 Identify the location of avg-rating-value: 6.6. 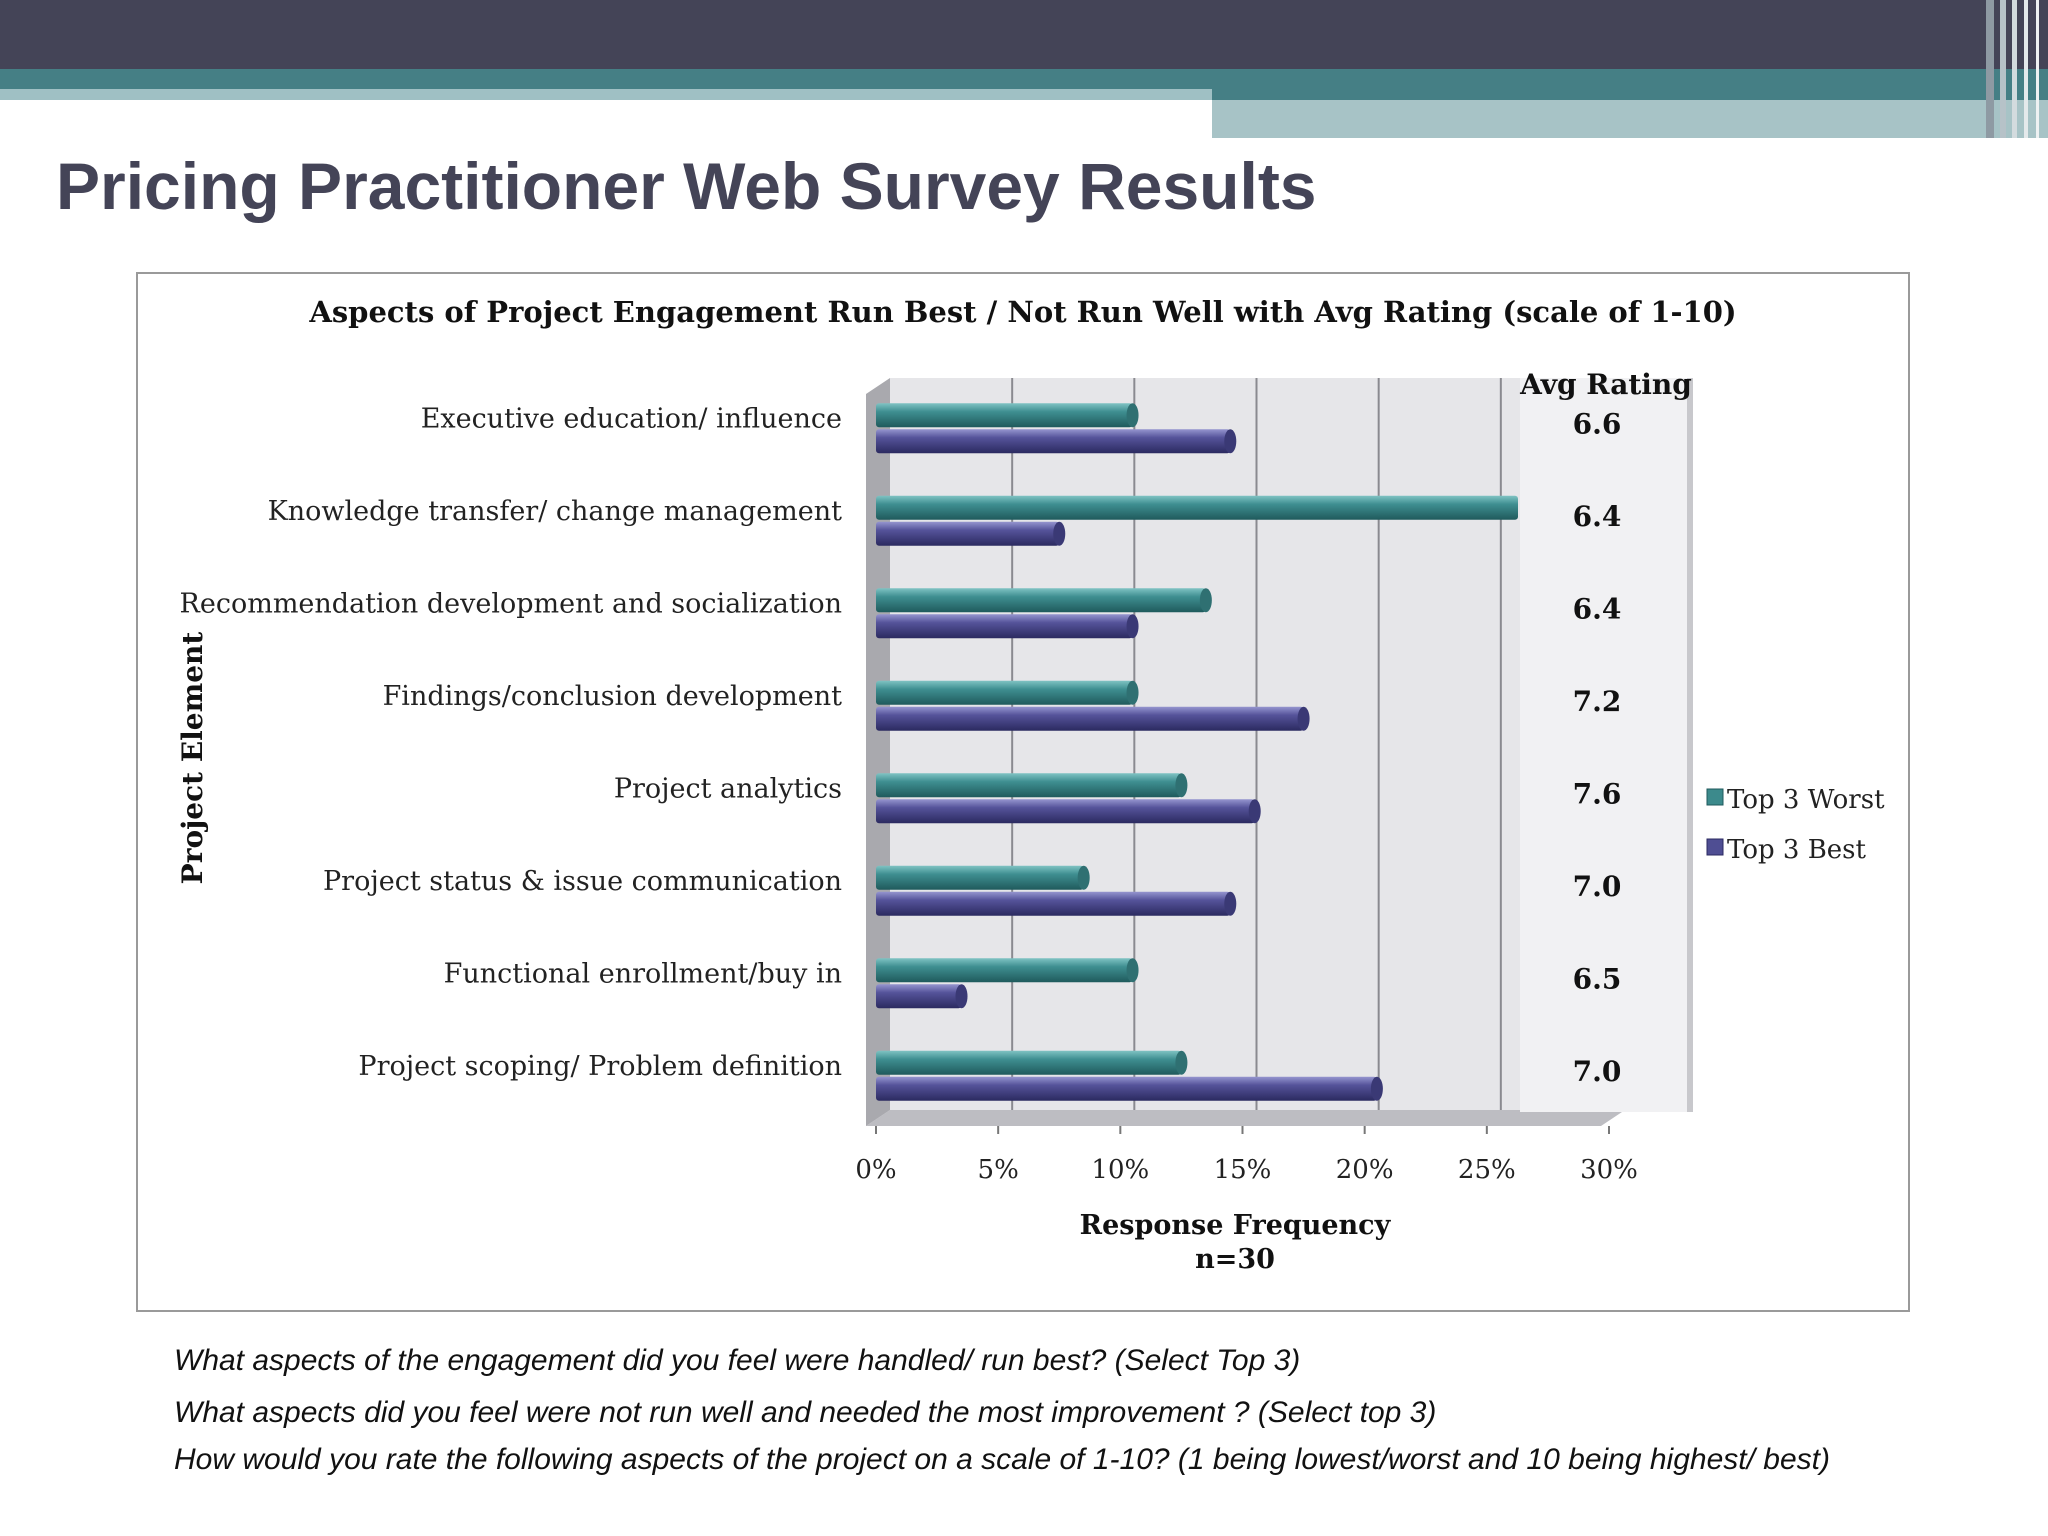
(1597, 423).